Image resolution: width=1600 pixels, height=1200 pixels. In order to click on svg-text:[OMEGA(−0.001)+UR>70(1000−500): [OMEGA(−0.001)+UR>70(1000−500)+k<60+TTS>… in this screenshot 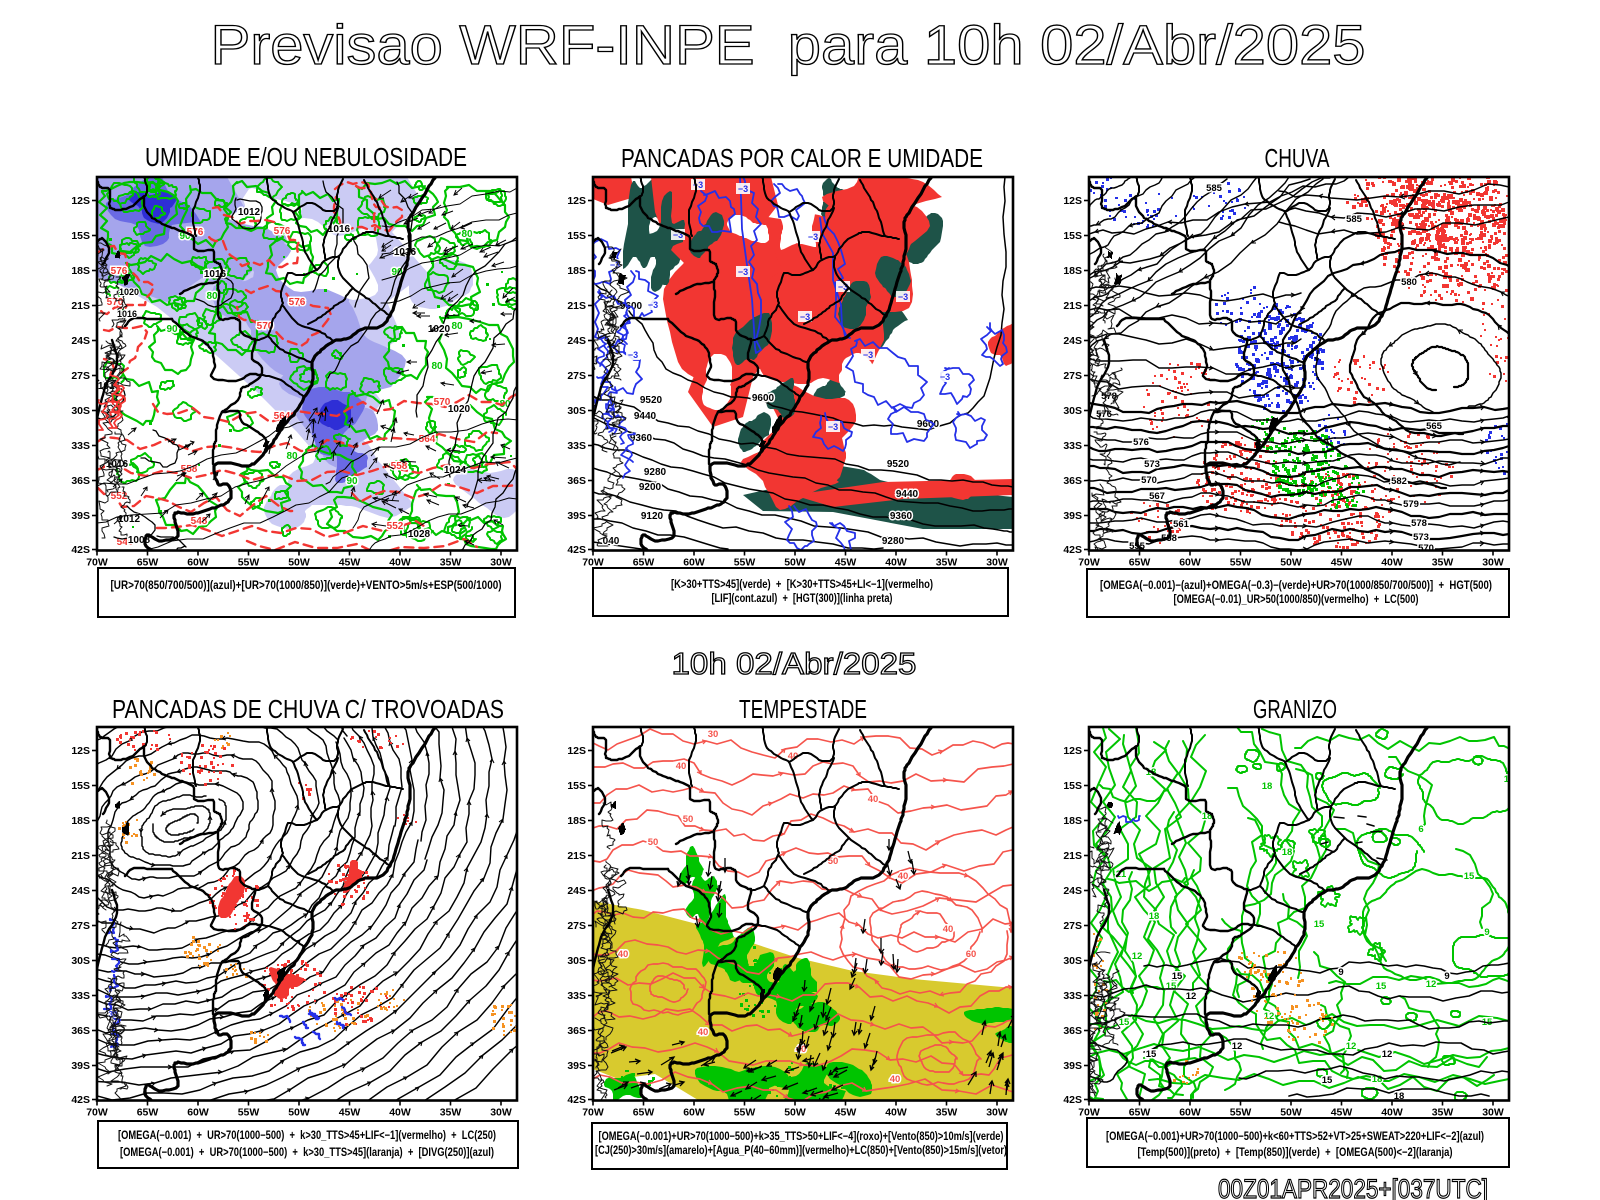, I will do `click(1295, 1137)`.